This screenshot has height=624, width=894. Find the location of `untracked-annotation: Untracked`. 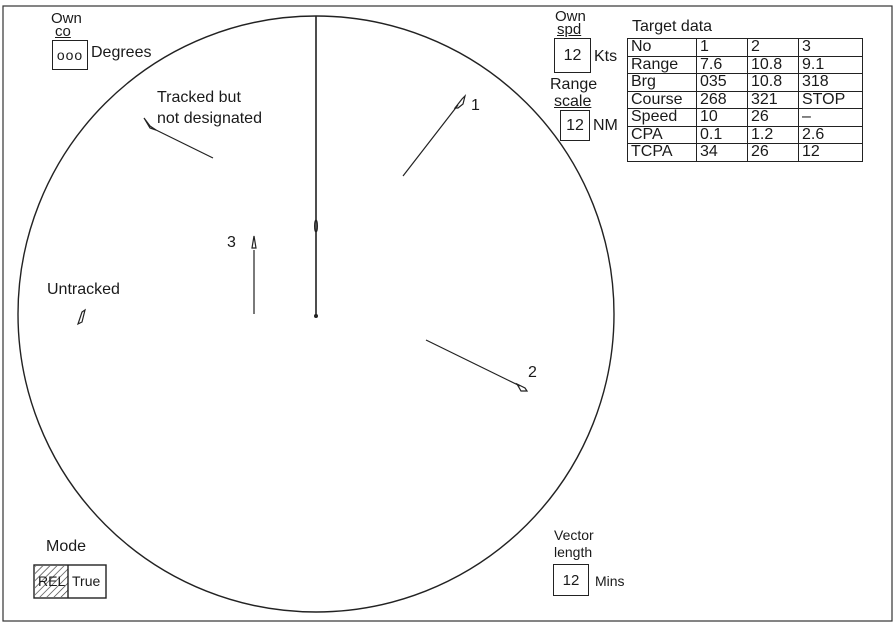

untracked-annotation: Untracked is located at coordinates (83, 289).